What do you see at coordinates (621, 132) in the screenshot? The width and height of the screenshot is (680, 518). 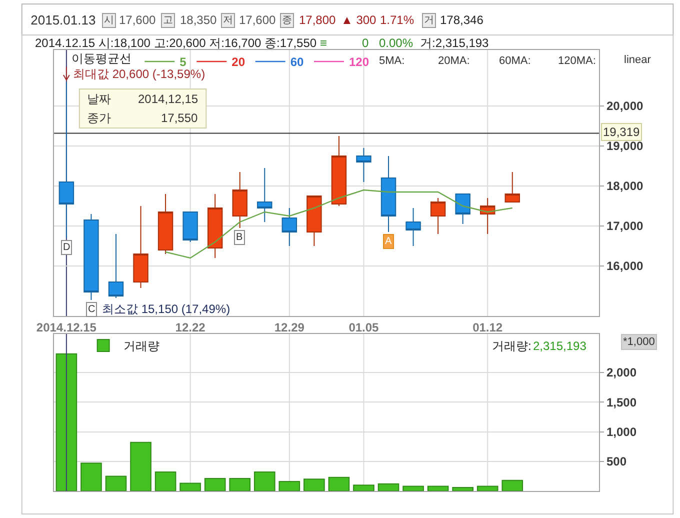 I see `ref-line-label: 19,319` at bounding box center [621, 132].